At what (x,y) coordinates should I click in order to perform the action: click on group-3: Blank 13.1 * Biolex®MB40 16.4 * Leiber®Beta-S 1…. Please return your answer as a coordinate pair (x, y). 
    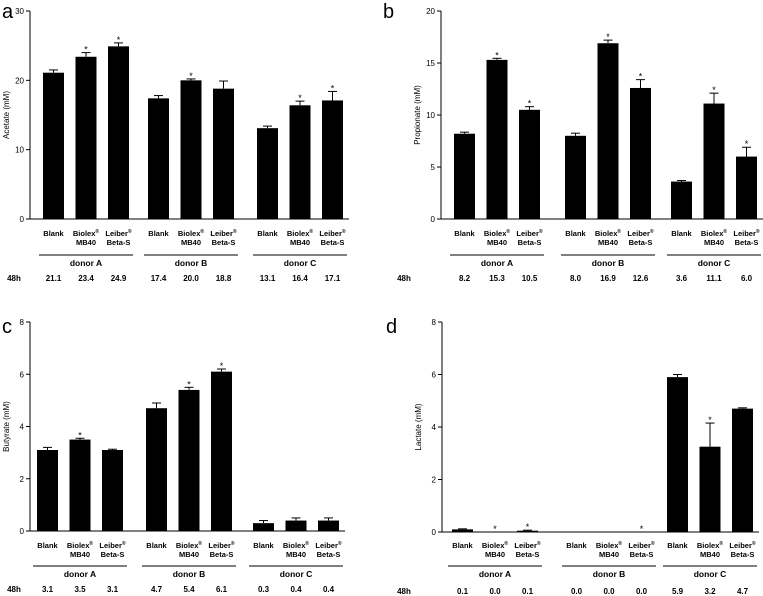
    Looking at the image, I should click on (300, 183).